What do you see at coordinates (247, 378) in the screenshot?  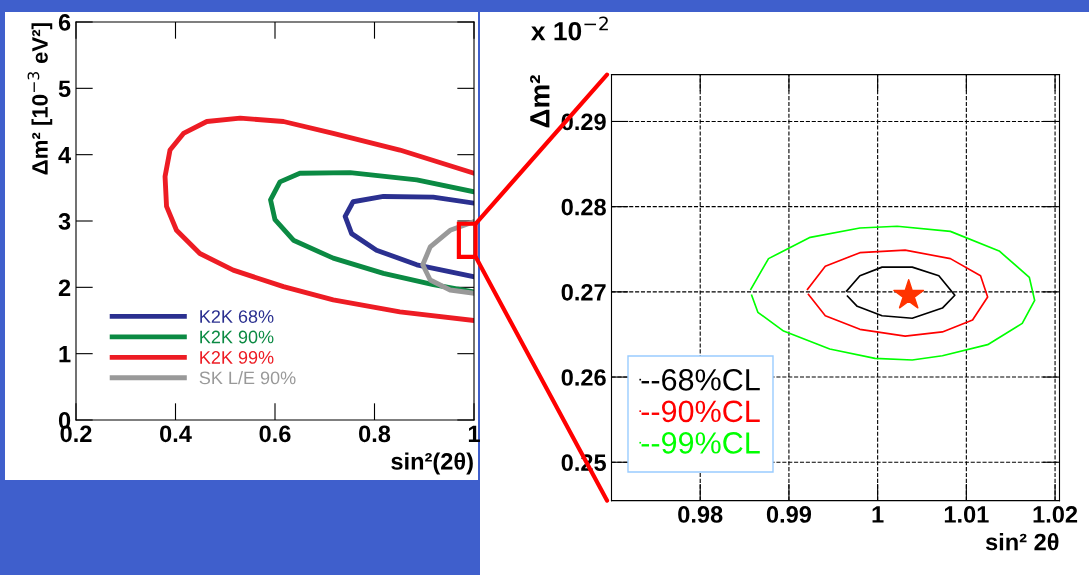 I see `legend-label: SK L/E 90%` at bounding box center [247, 378].